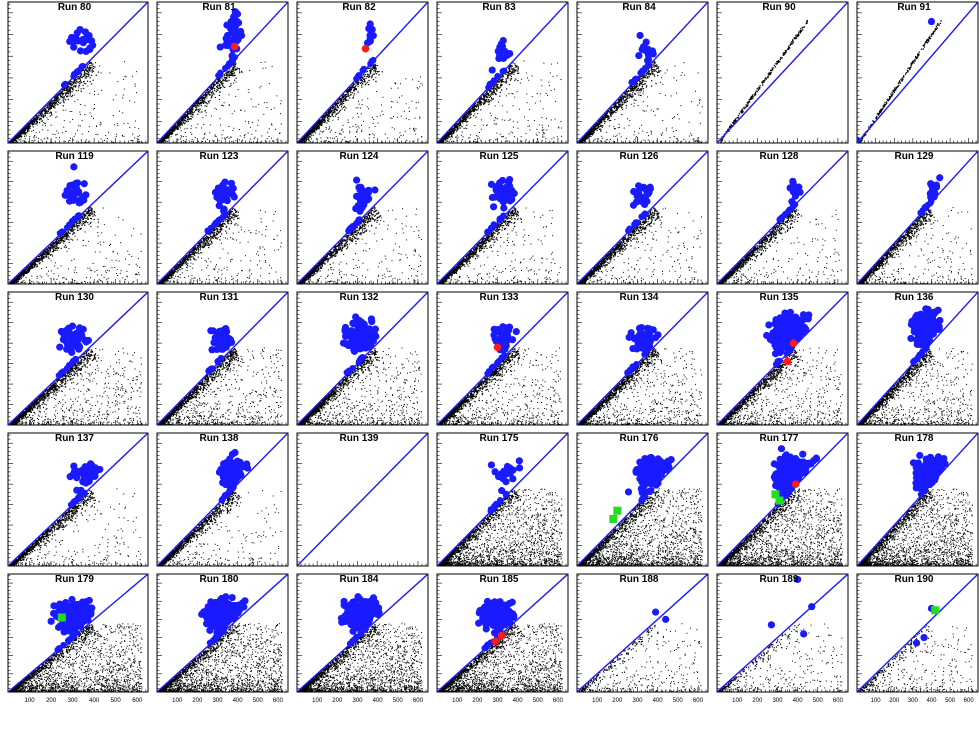  What do you see at coordinates (477, 701) in the screenshot?
I see `x-tick-label: 200` at bounding box center [477, 701].